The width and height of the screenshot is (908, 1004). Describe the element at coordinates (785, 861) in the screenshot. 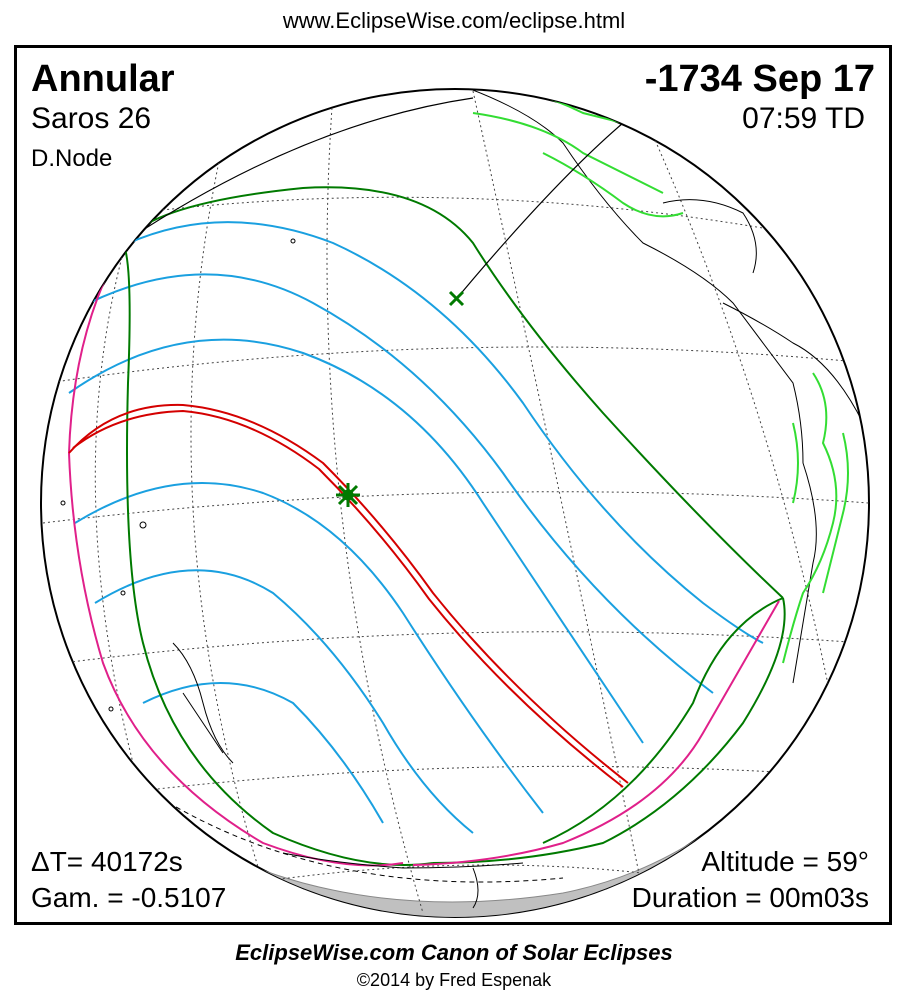

I see `sun-altitude: Altitude = 59°` at that location.